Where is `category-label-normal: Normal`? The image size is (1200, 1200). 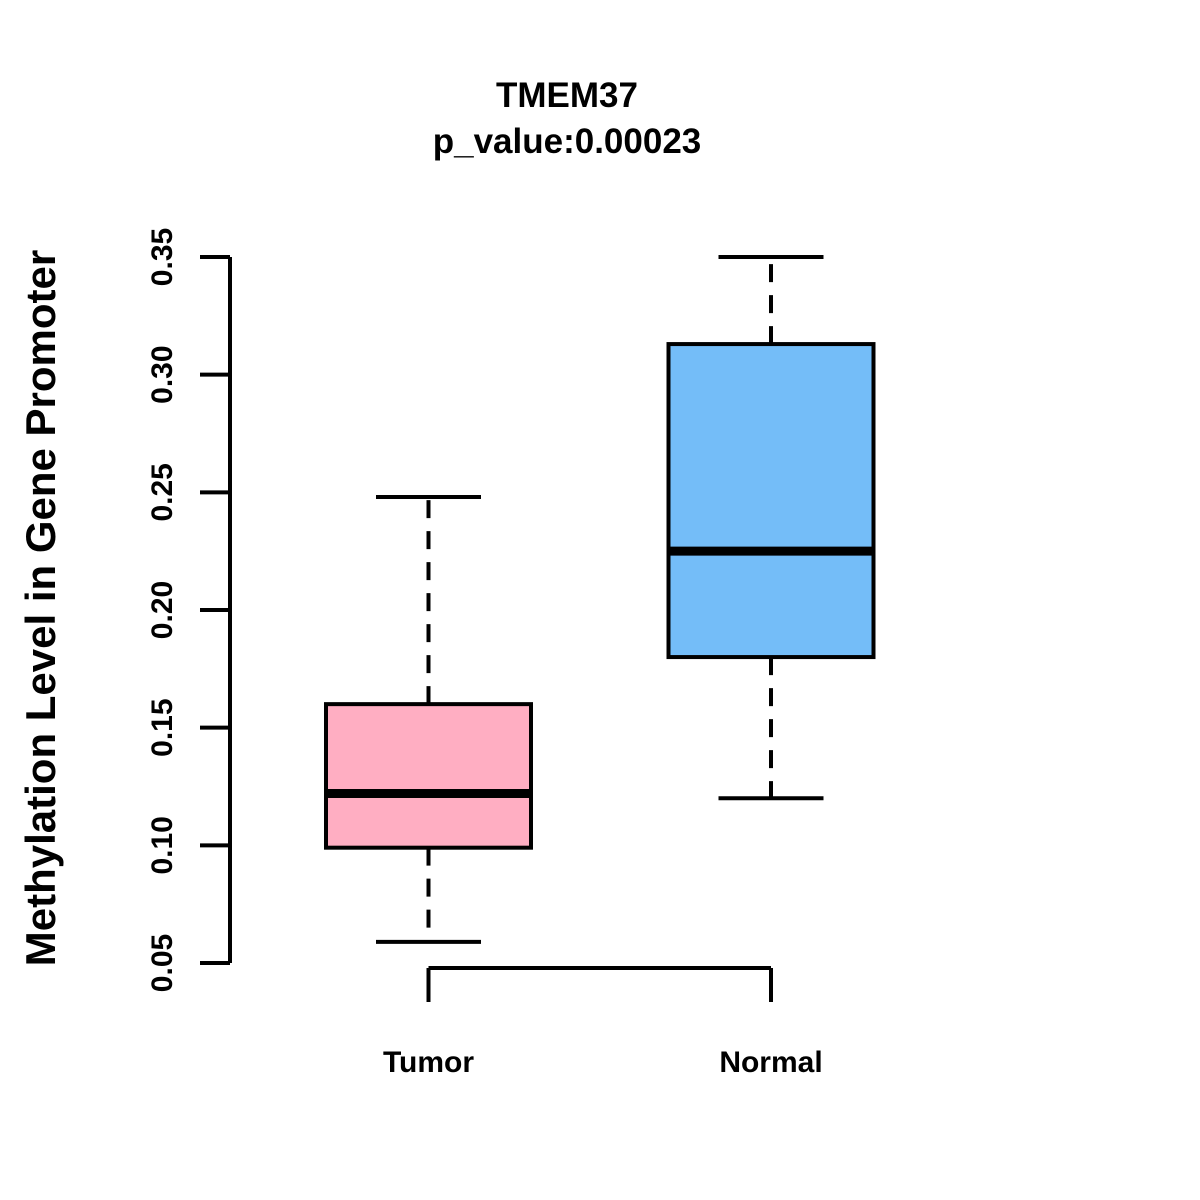
category-label-normal: Normal is located at coordinates (770, 1062).